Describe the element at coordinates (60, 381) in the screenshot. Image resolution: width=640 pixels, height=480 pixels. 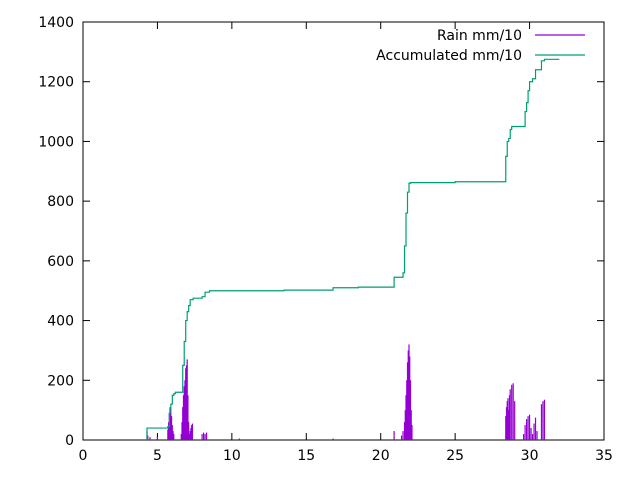
I see `y-tick-label: 200` at that location.